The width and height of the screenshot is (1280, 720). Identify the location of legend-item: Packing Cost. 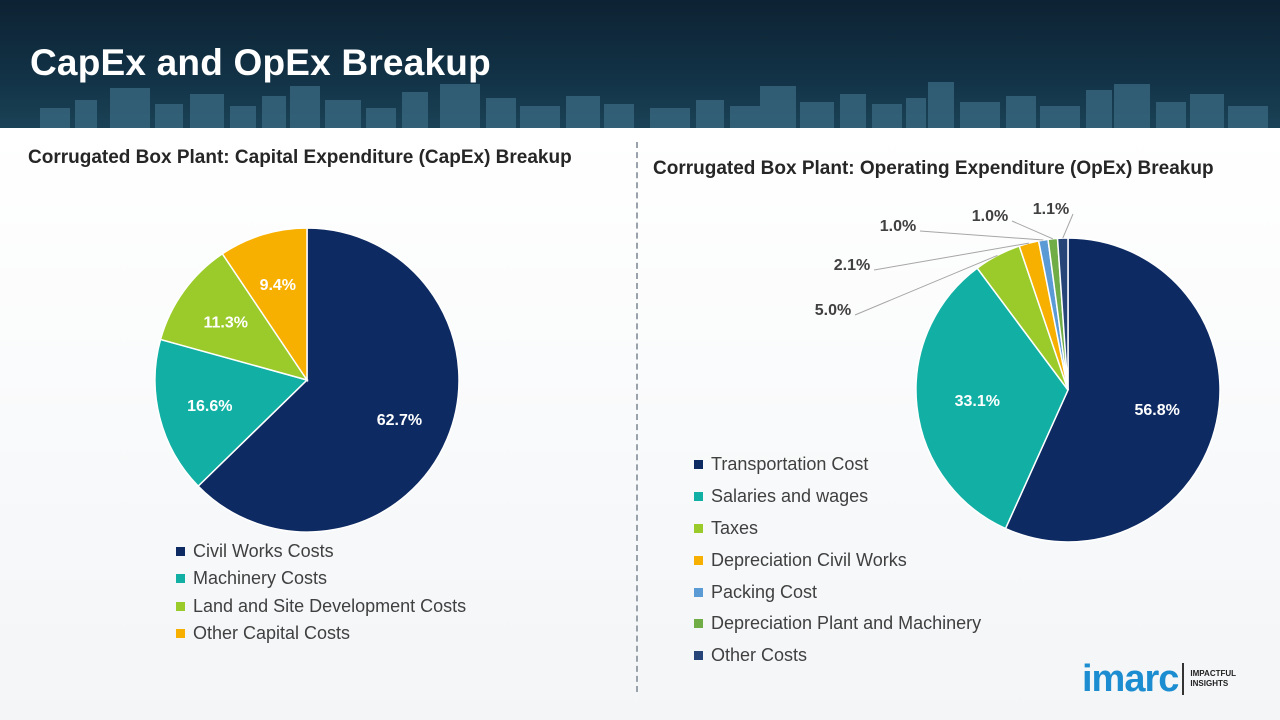
(837, 592).